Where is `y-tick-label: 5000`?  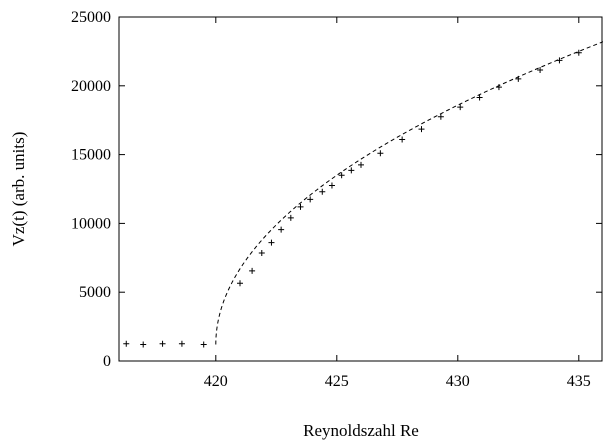
y-tick-label: 5000 is located at coordinates (95, 292).